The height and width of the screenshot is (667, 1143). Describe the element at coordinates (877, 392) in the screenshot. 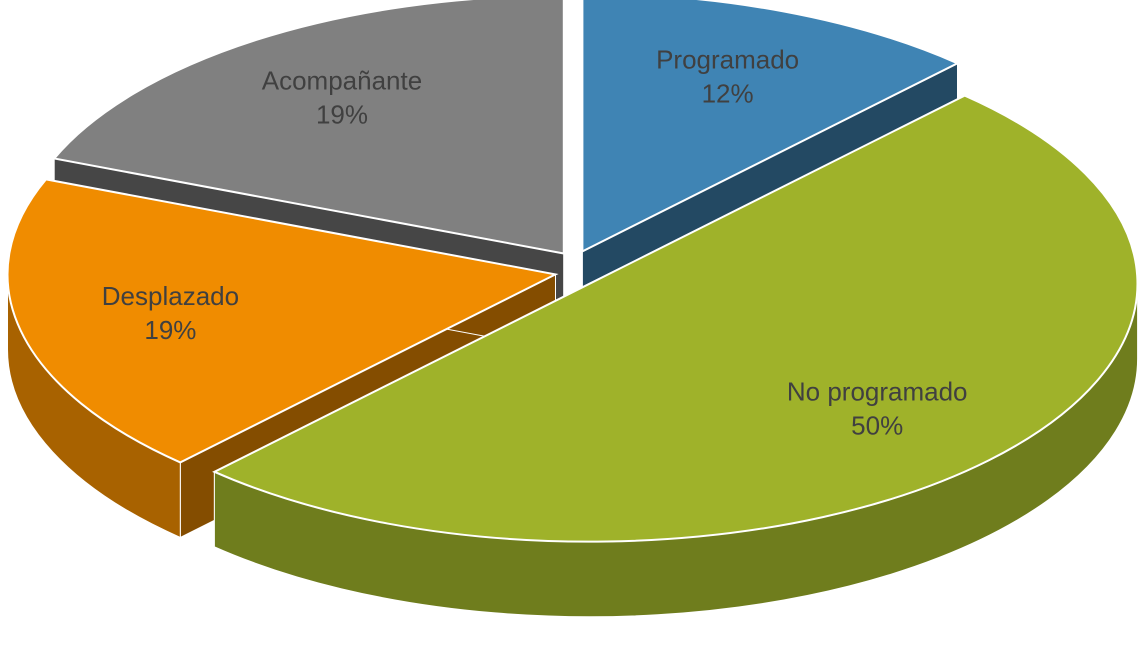

I see `slice-label: No programado` at that location.